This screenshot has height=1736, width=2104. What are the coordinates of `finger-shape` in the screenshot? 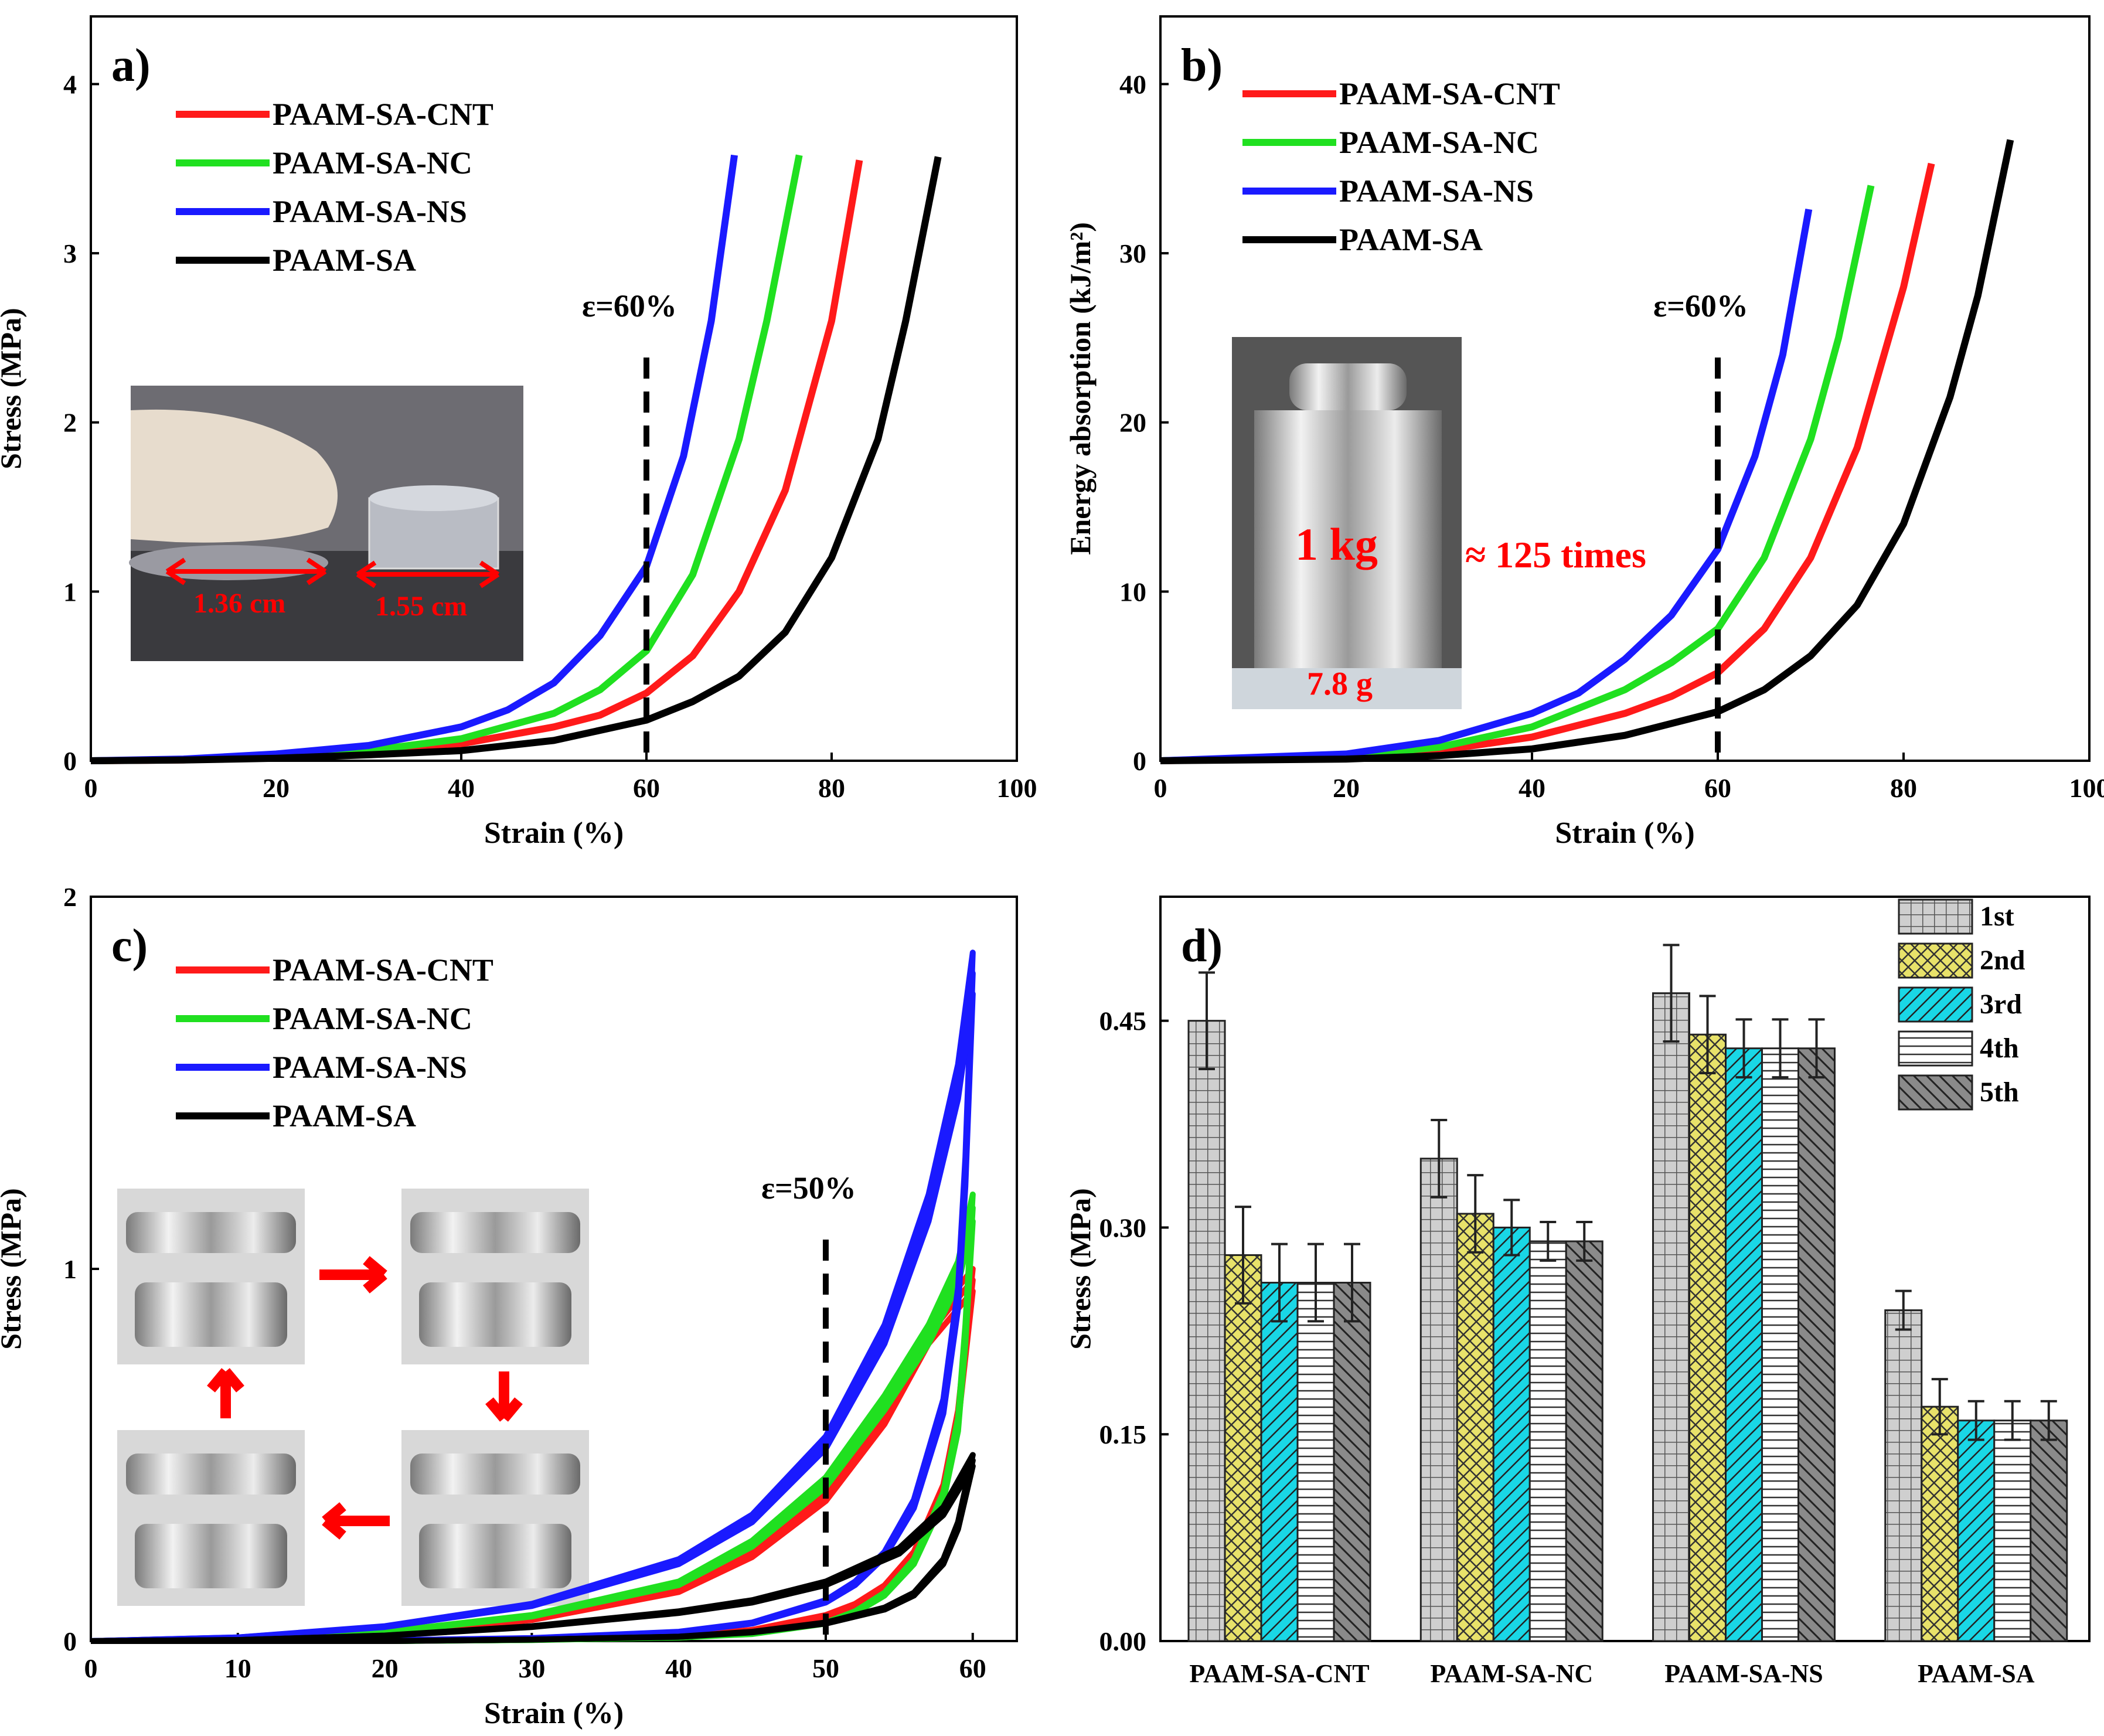 It's located at (234, 476).